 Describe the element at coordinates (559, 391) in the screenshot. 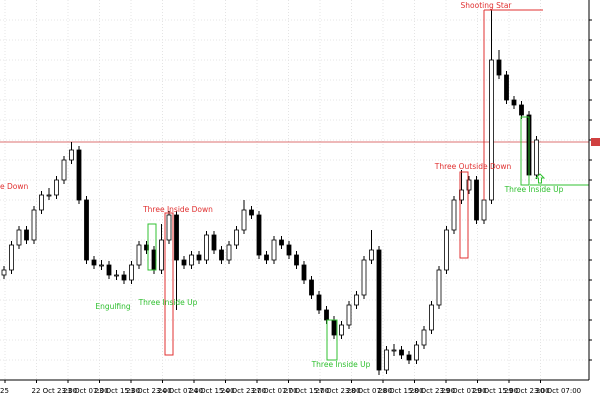

I see `x-tick-label: 30 Oct 07:00` at that location.